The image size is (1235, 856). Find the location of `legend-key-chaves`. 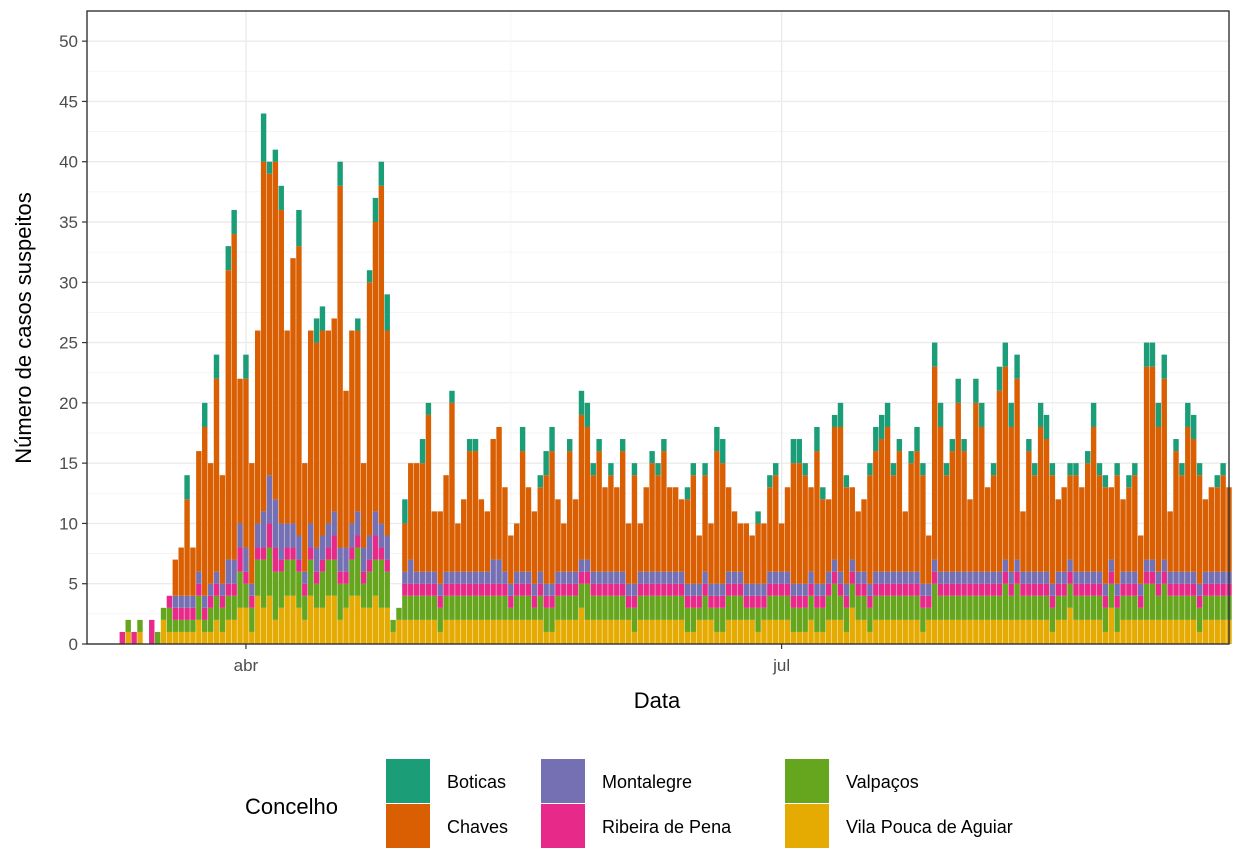

legend-key-chaves is located at coordinates (408, 826).